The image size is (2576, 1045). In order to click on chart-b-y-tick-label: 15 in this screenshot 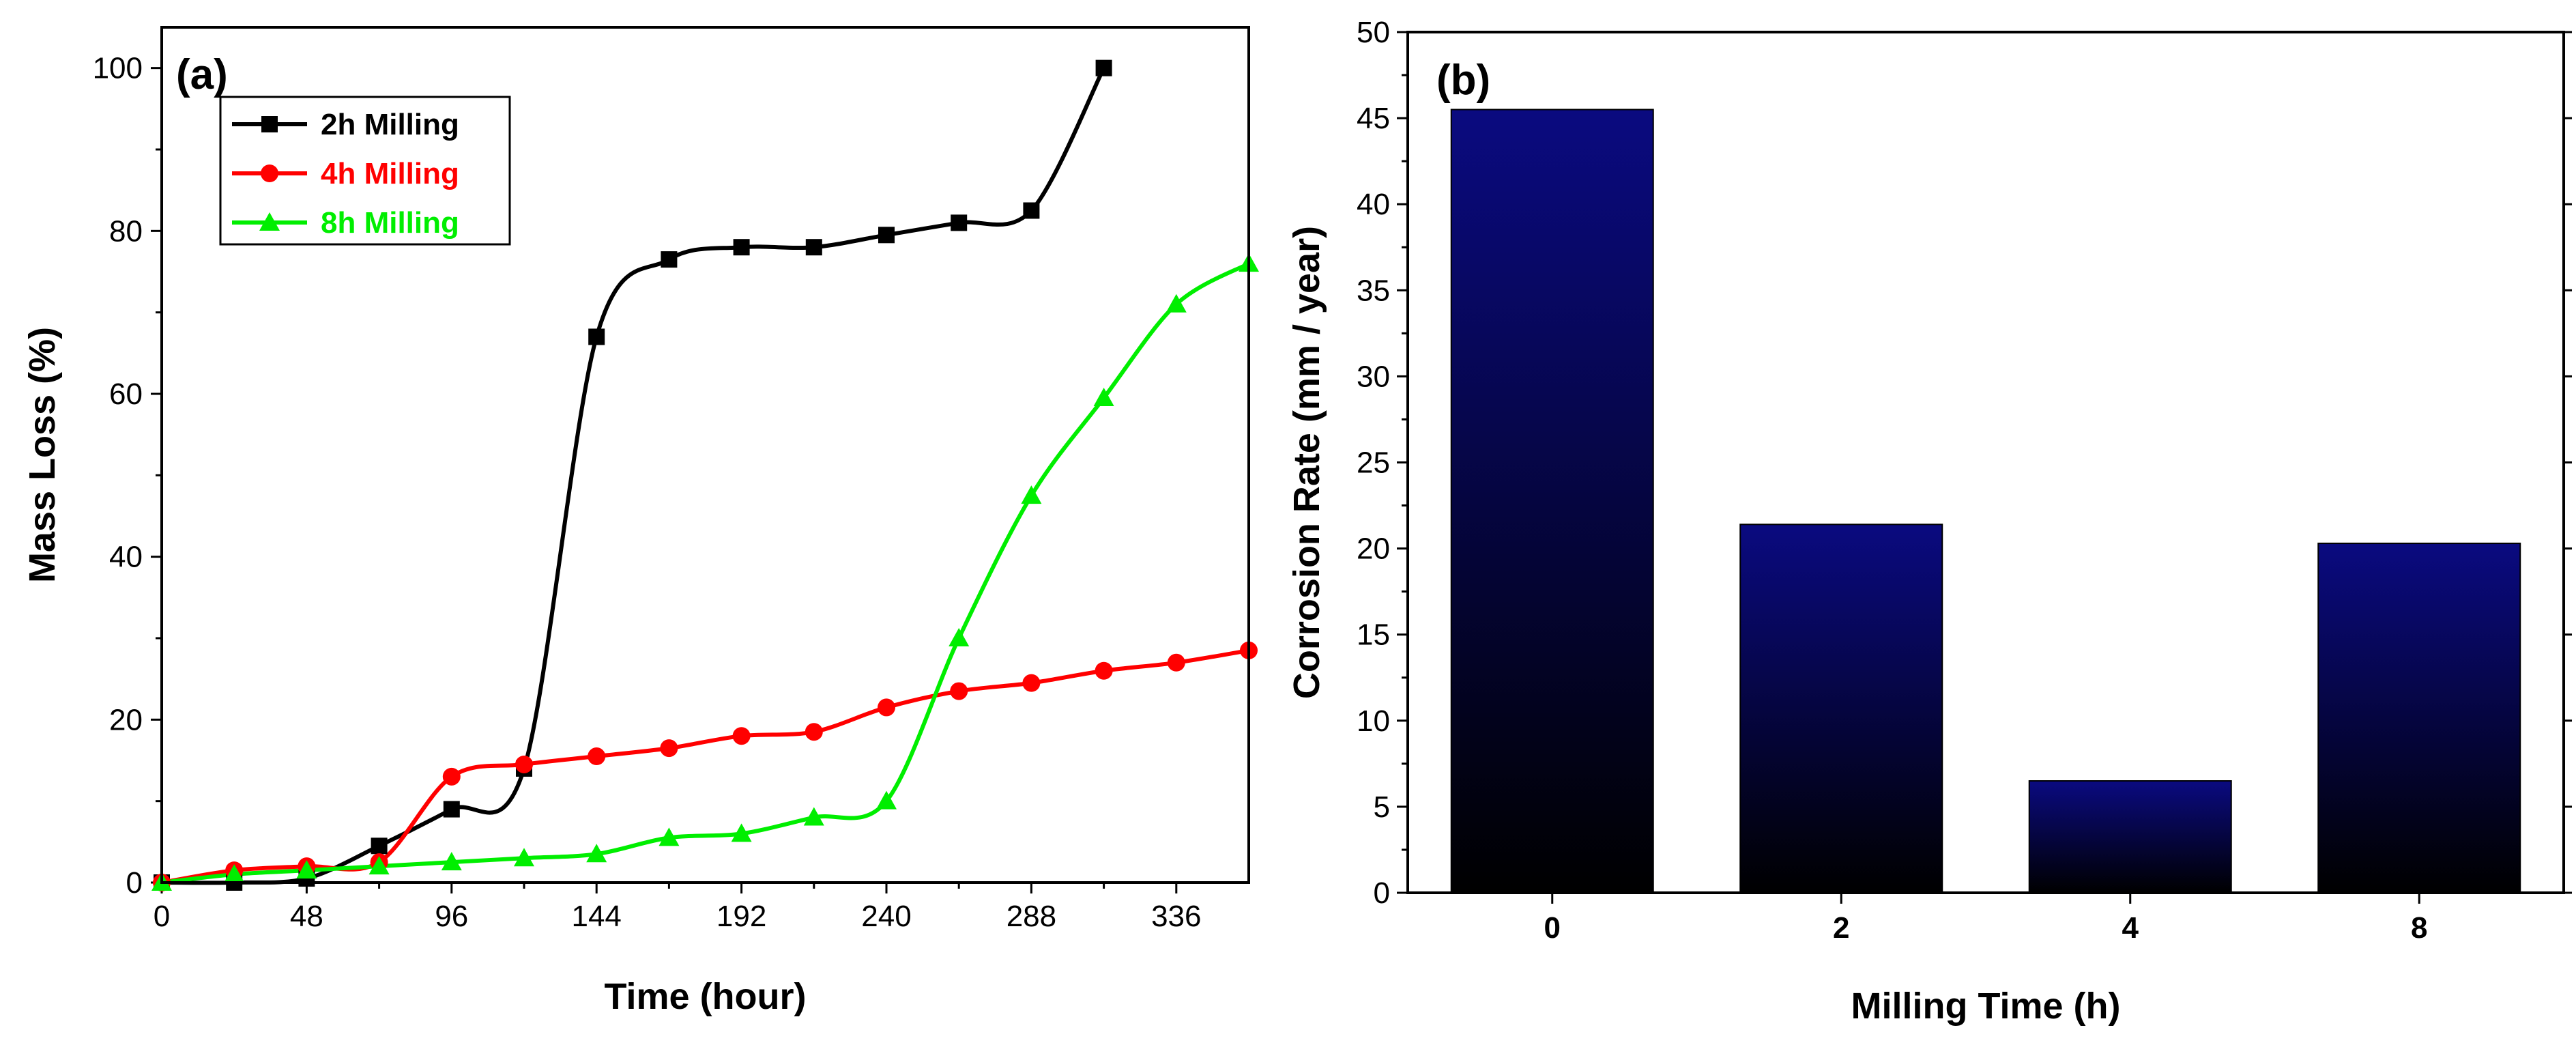, I will do `click(1373, 635)`.